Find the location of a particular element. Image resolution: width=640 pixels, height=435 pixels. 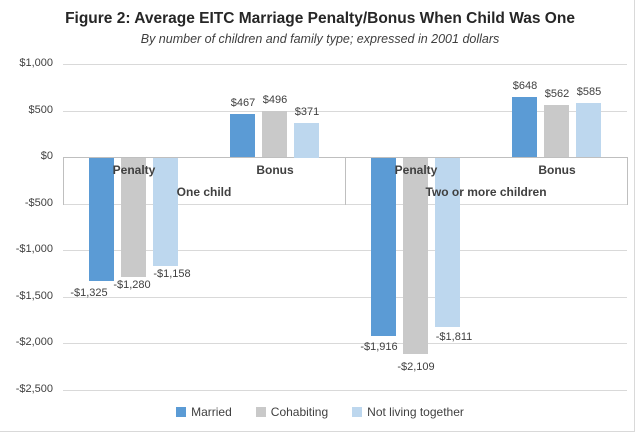

legend-item-cohabiting: Cohabiting is located at coordinates (292, 412).